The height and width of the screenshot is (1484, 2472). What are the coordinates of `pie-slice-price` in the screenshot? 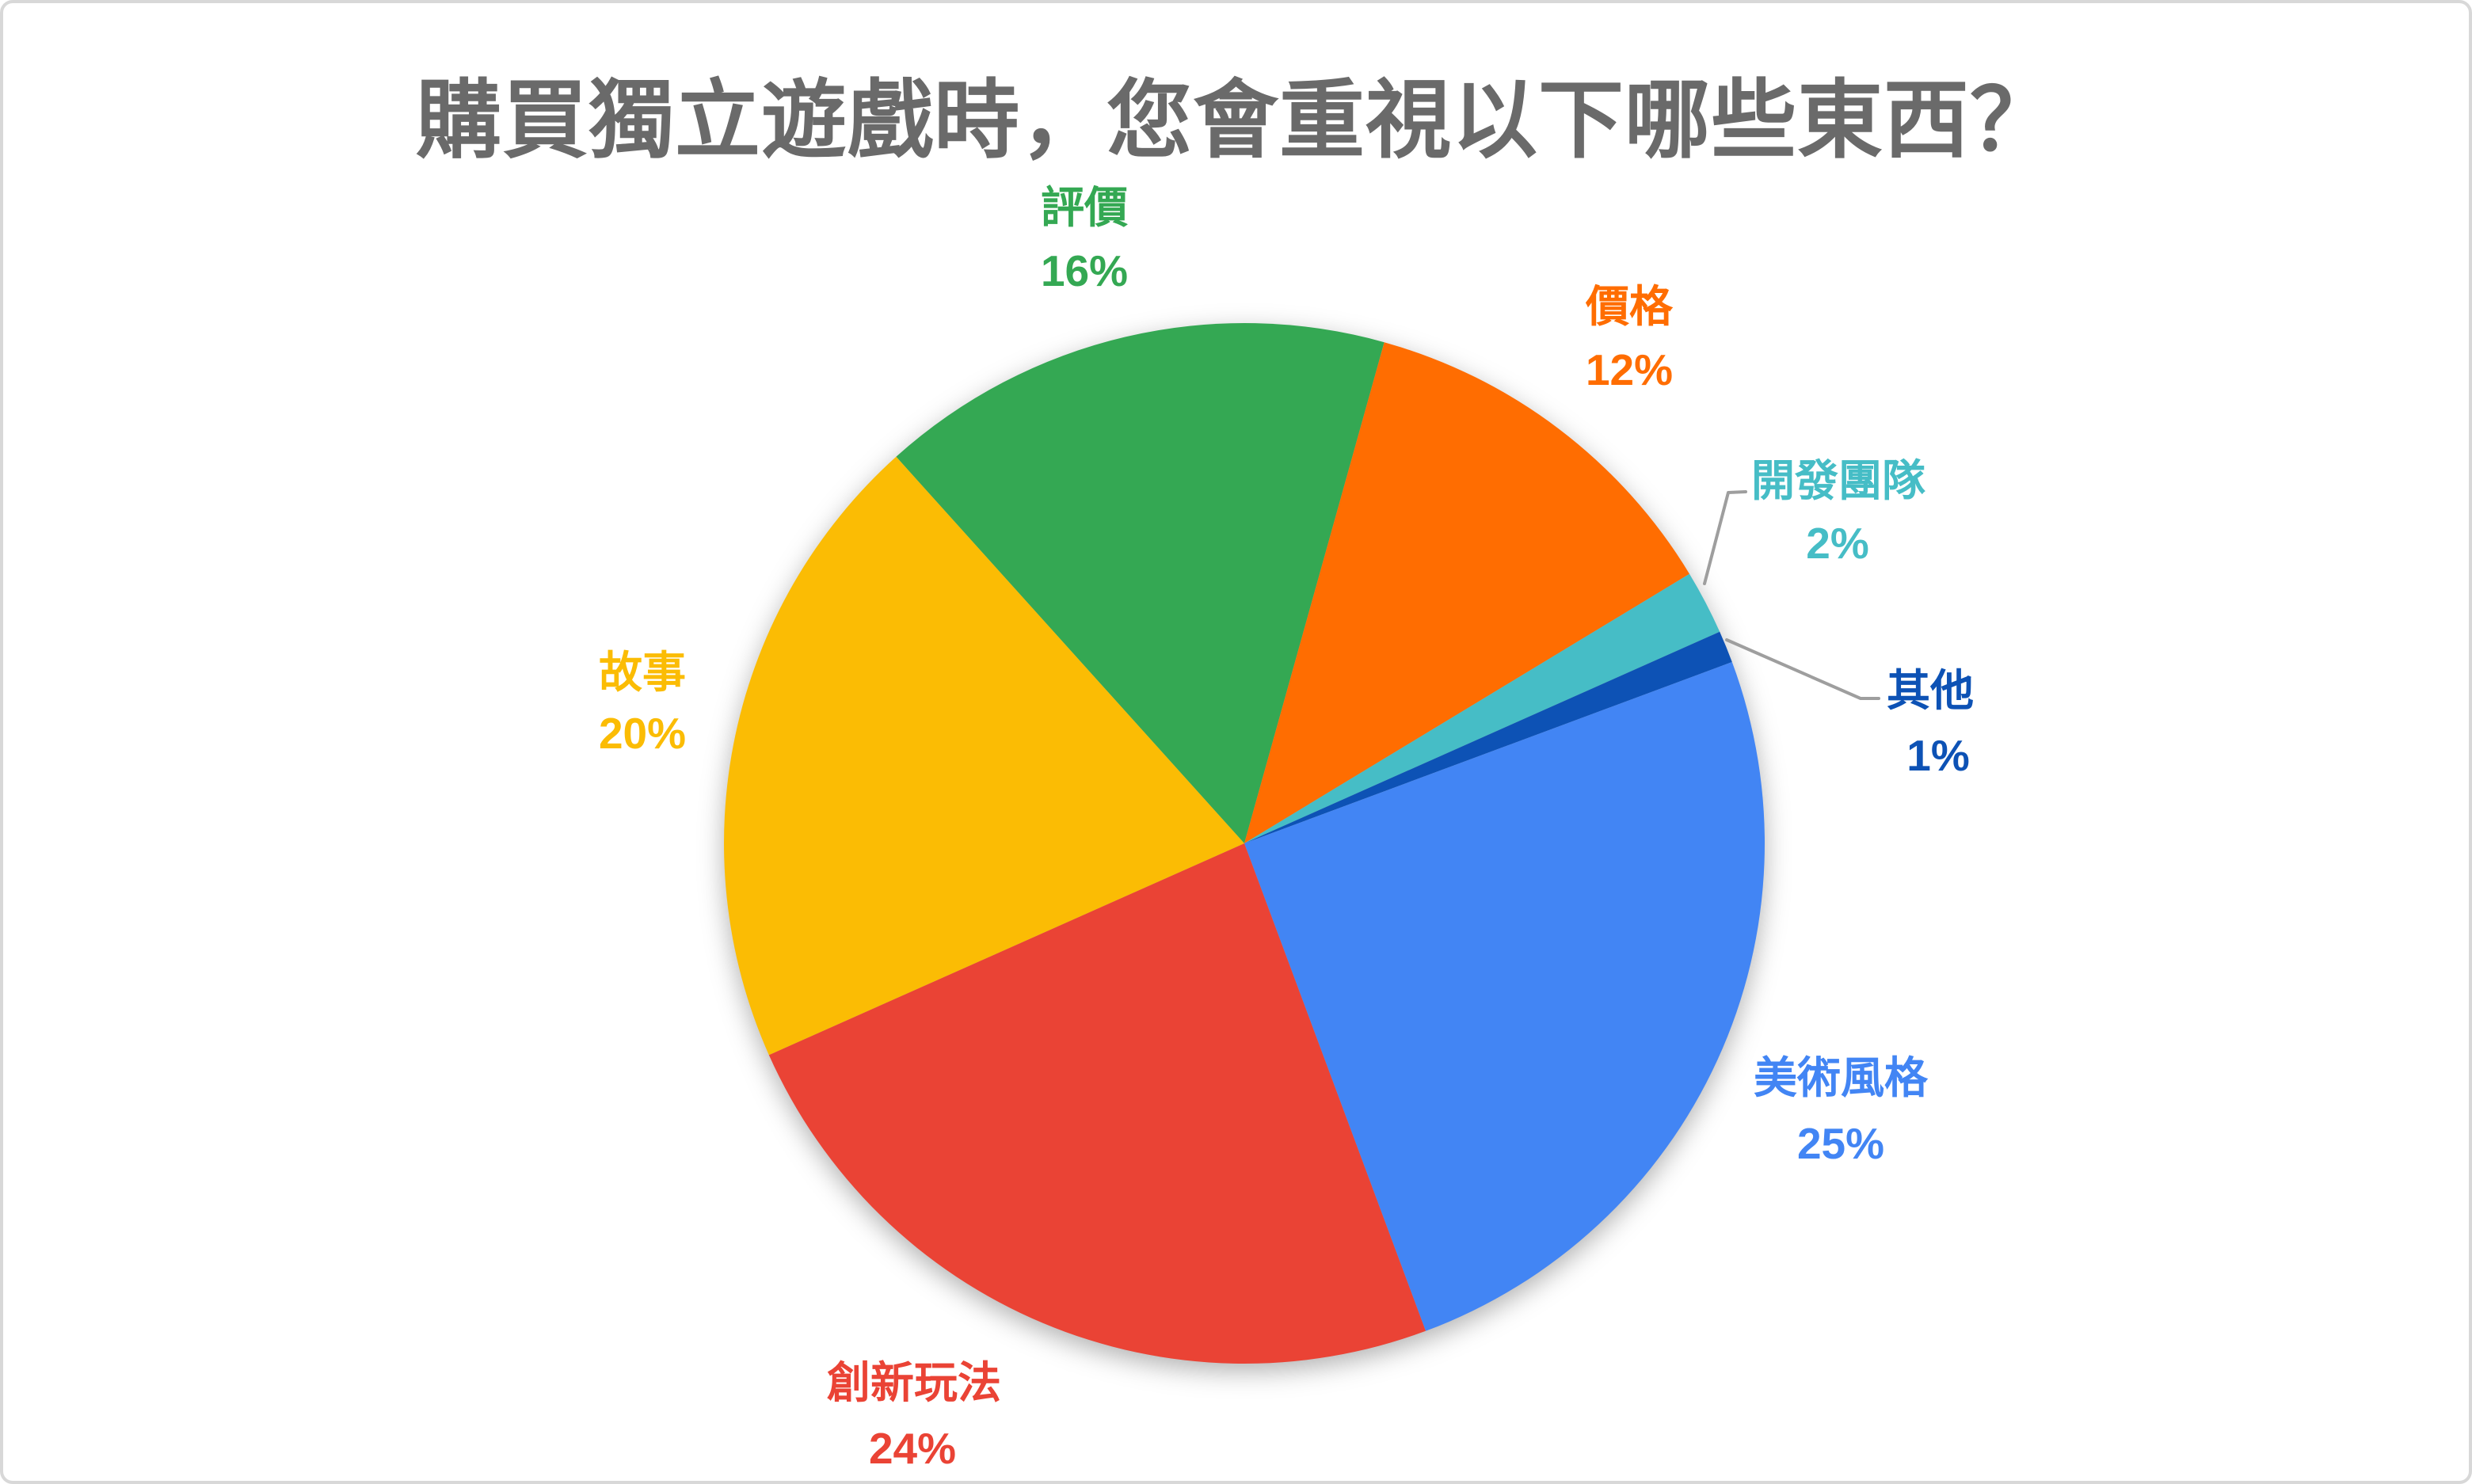 It's located at (1467, 592).